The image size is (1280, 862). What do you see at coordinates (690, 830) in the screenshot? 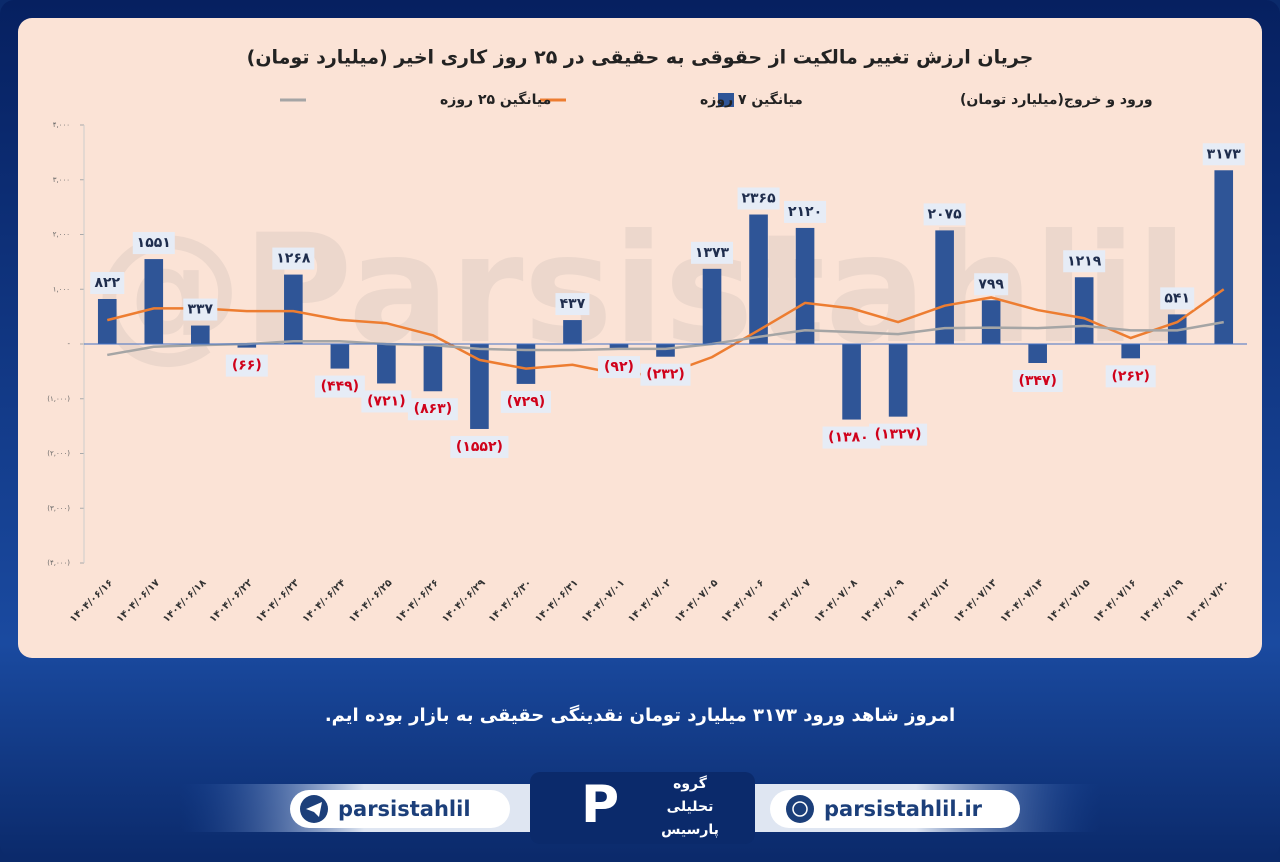
I see `logo-text: پارسیس` at bounding box center [690, 830].